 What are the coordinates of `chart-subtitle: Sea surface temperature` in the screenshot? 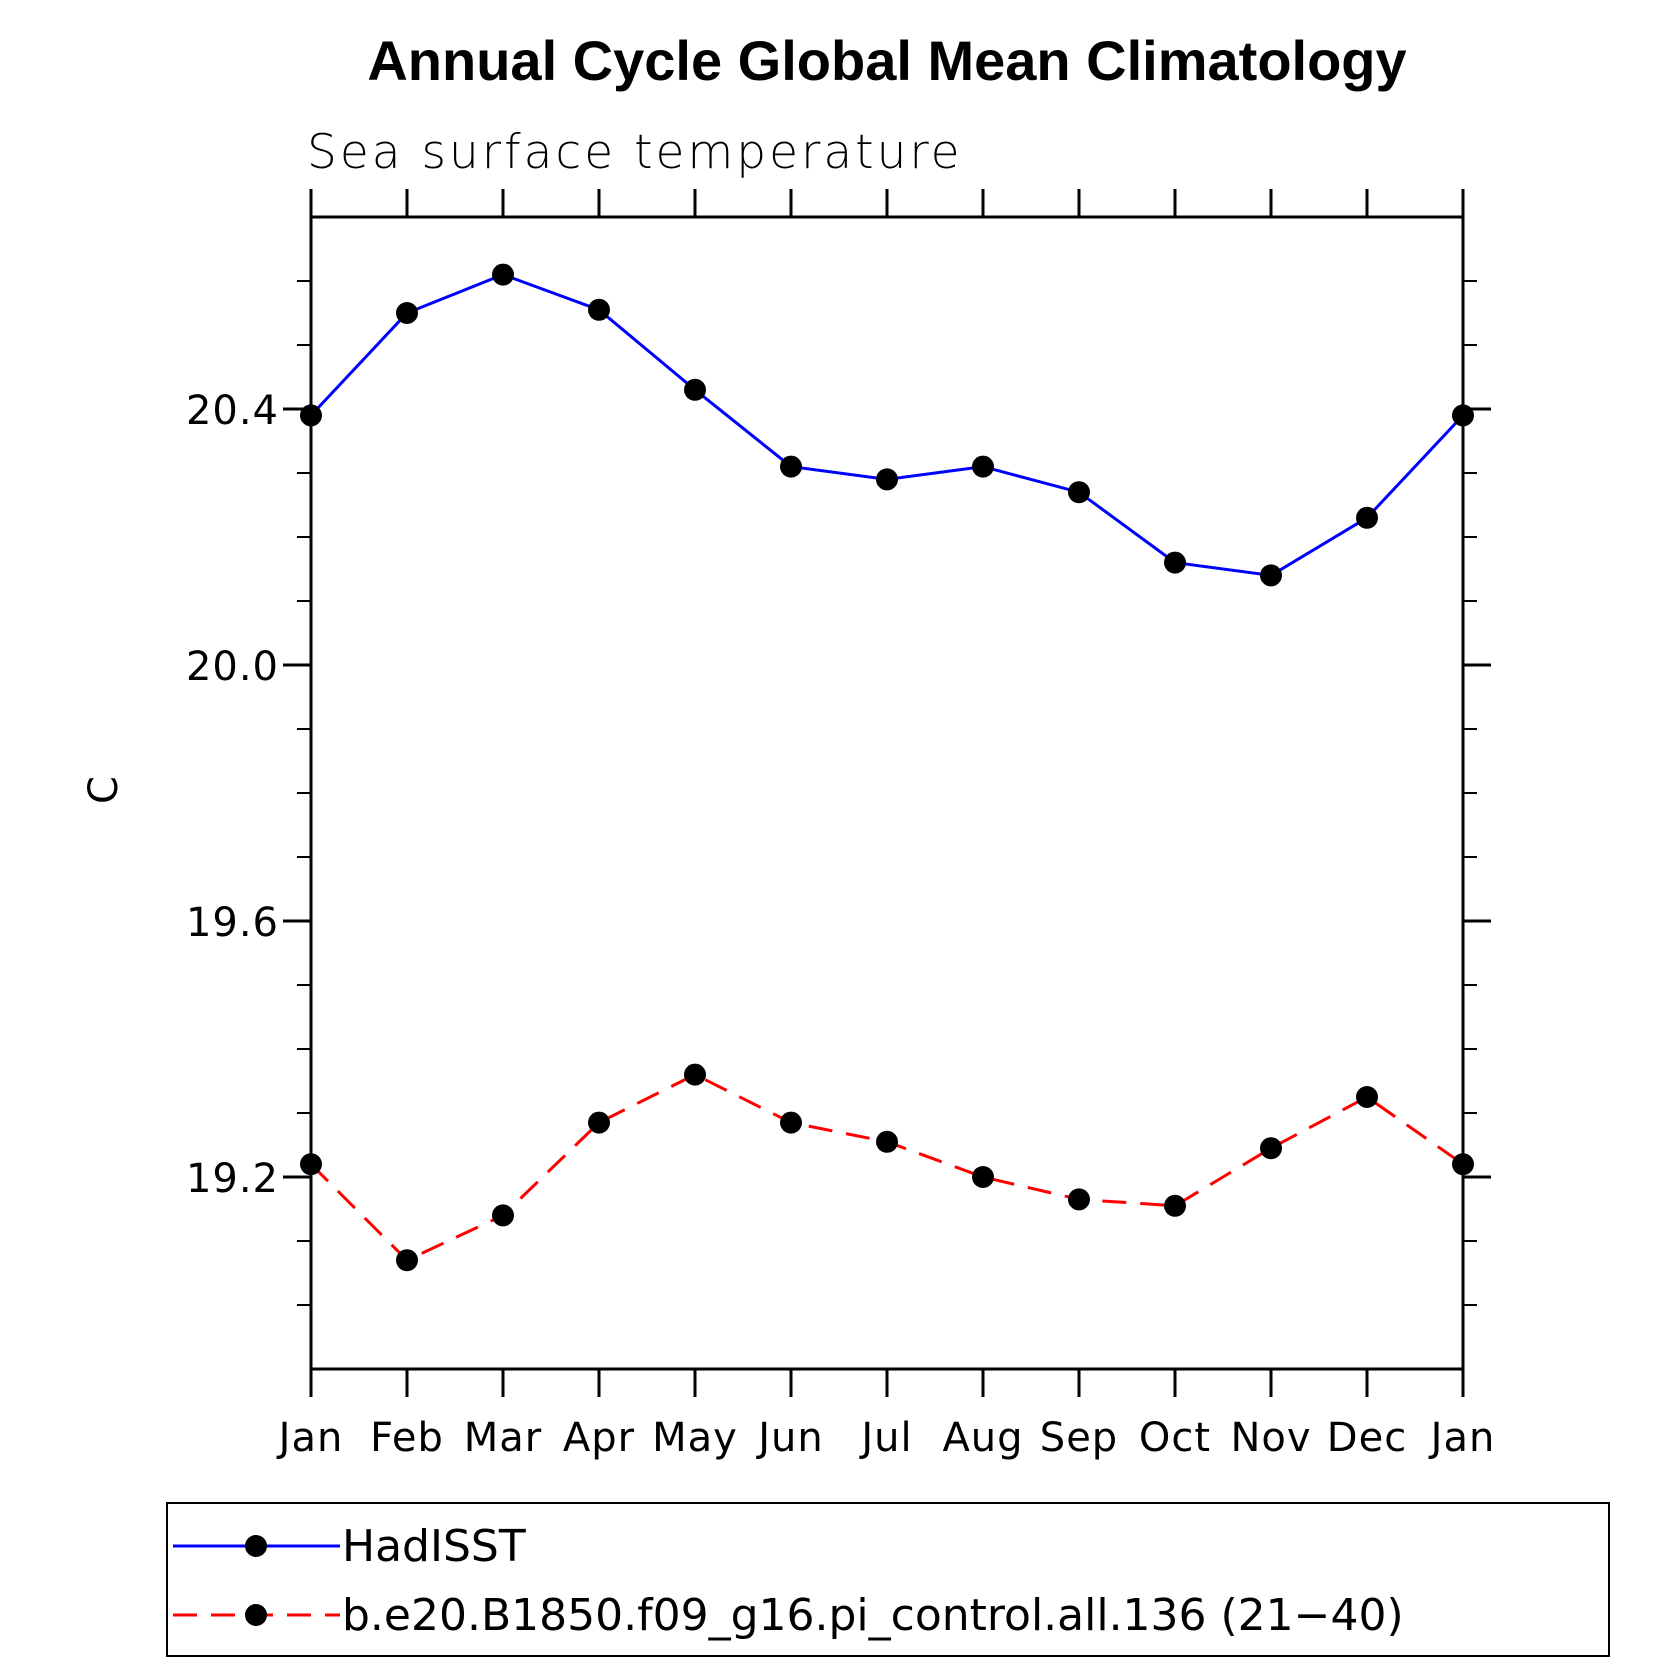 It's located at (635, 152).